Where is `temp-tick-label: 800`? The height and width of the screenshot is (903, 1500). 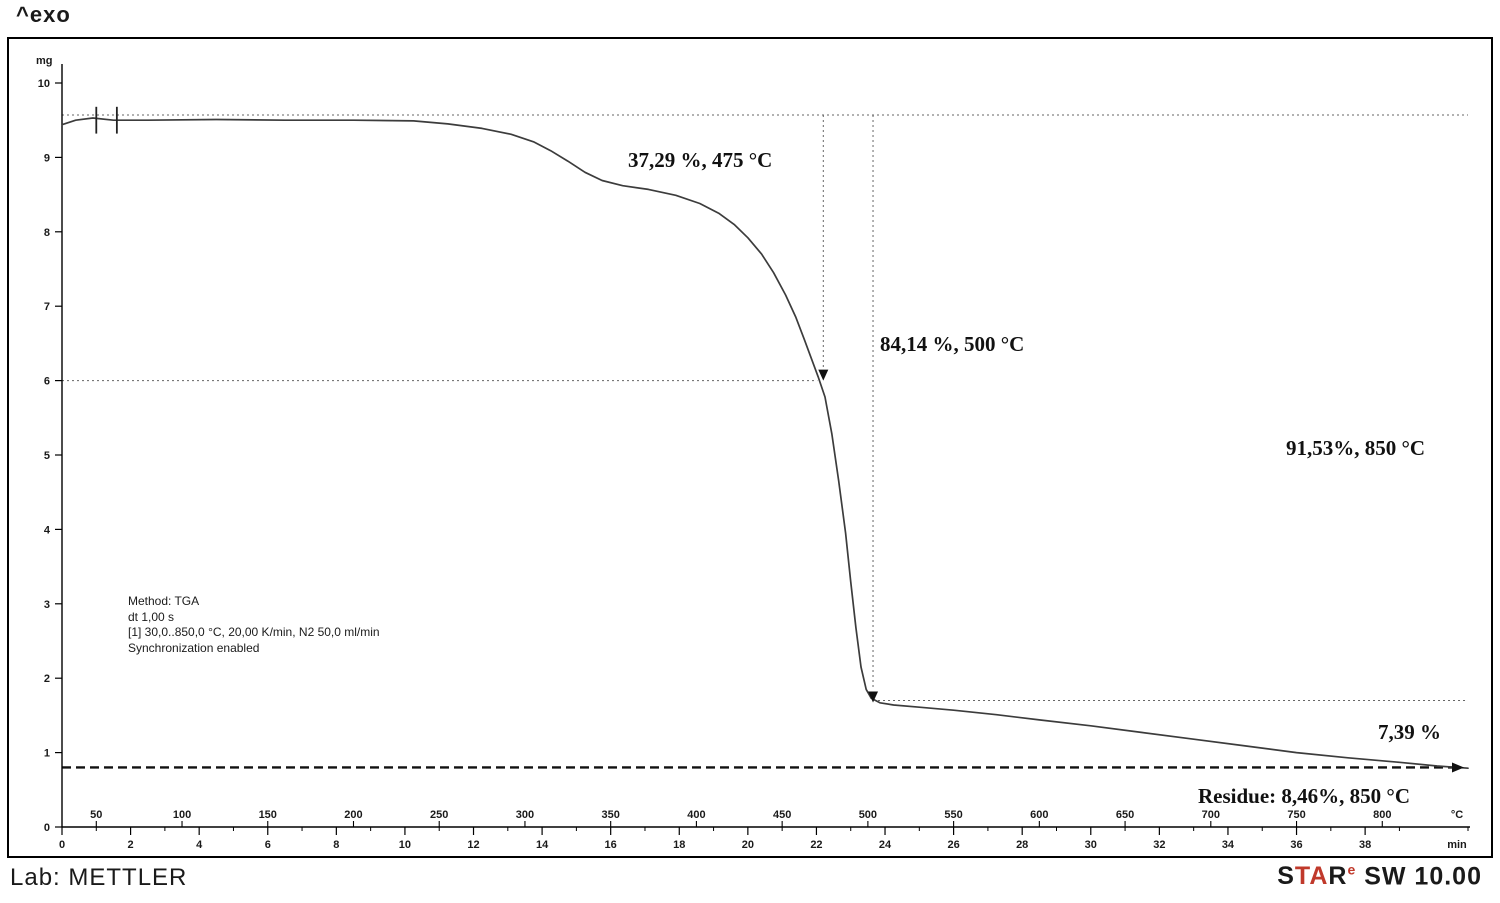 temp-tick-label: 800 is located at coordinates (1382, 815).